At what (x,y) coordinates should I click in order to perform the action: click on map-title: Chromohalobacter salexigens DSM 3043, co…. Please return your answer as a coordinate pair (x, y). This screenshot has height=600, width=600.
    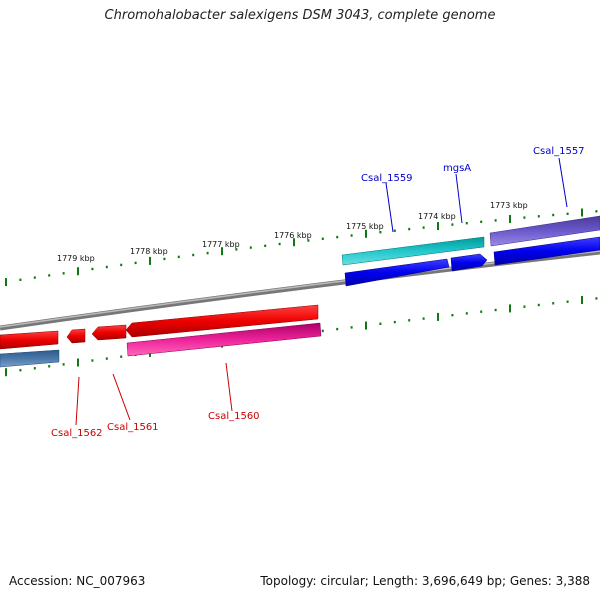
    Looking at the image, I should click on (300, 15).